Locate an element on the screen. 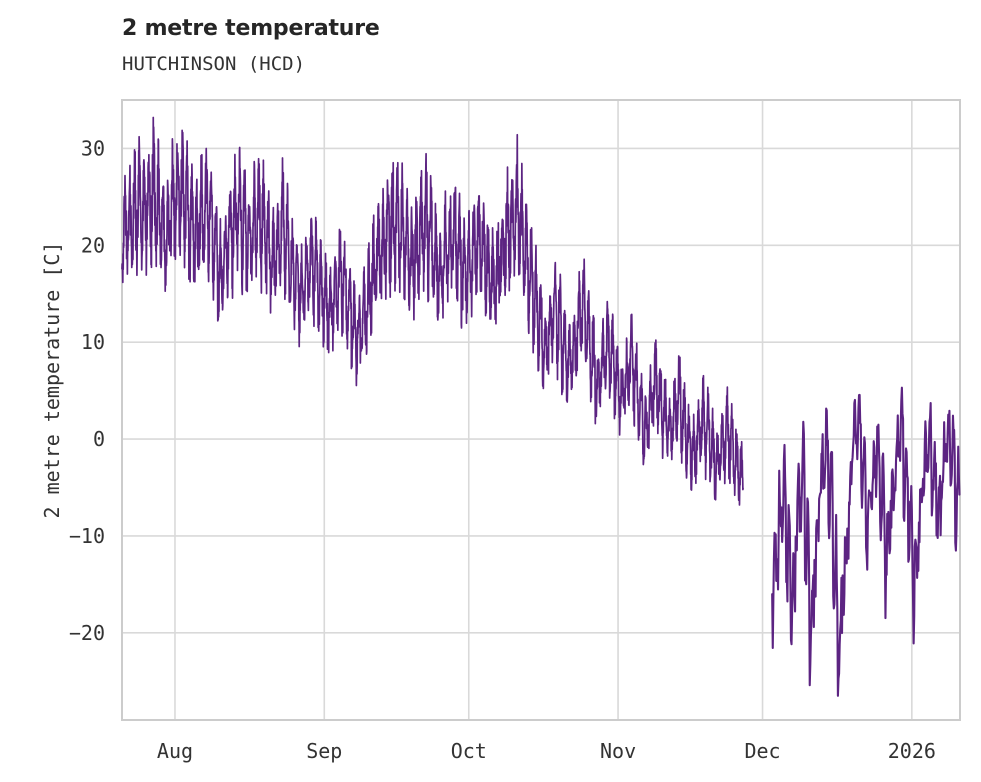 Image resolution: width=981 pixels, height=782 pixels. svg-text: −20 is located at coordinates (87, 633).